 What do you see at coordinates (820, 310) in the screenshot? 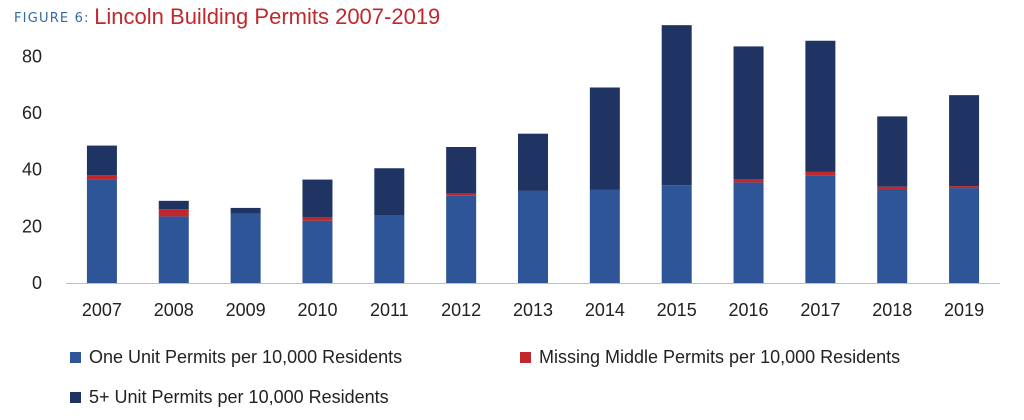
I see `x-tick-label: 2017` at bounding box center [820, 310].